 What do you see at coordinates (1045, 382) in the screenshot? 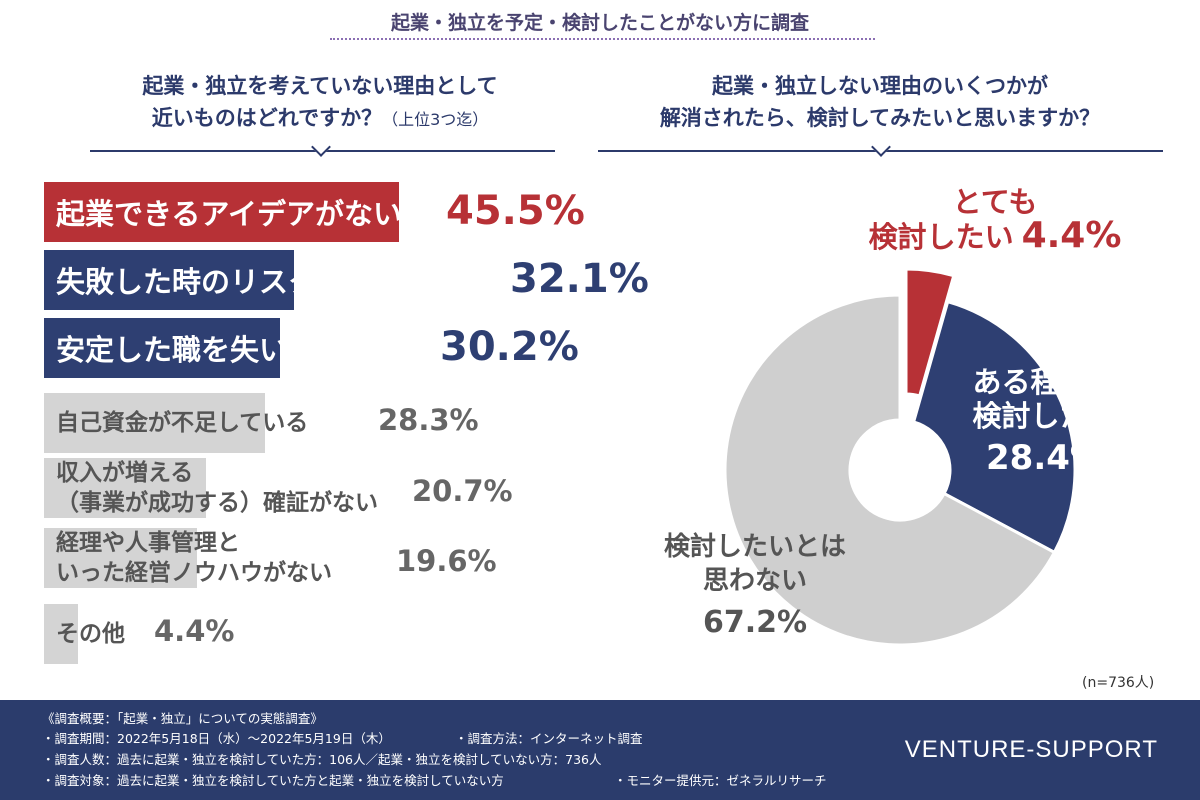
I see `donut-label-line: ある程度は` at bounding box center [1045, 382].